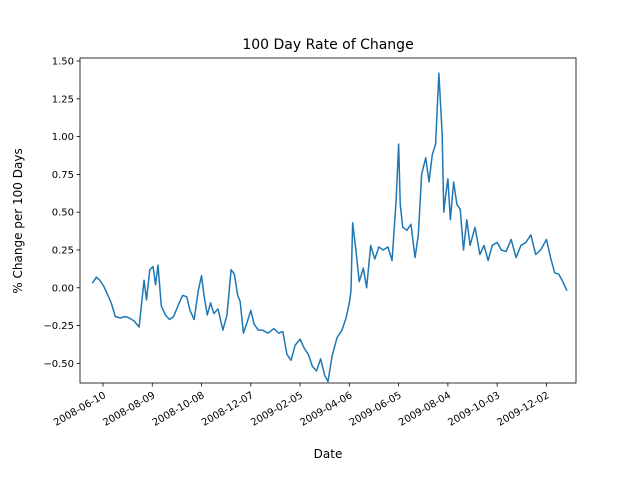 This screenshot has height=480, width=640. What do you see at coordinates (80, 409) in the screenshot?
I see `x-tick-label: 2008-06-10` at bounding box center [80, 409].